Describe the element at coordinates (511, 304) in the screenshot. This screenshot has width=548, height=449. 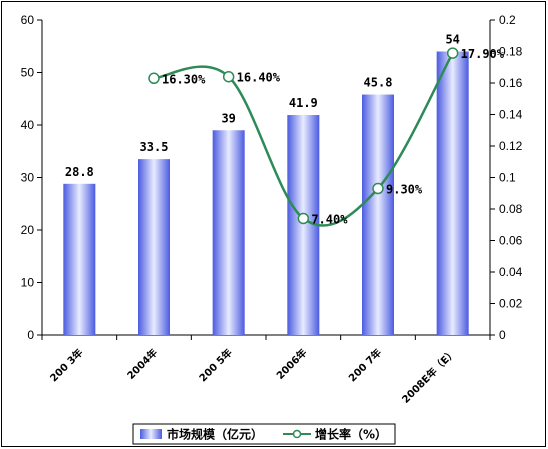
I see `right-tick-label: 0.02` at that location.